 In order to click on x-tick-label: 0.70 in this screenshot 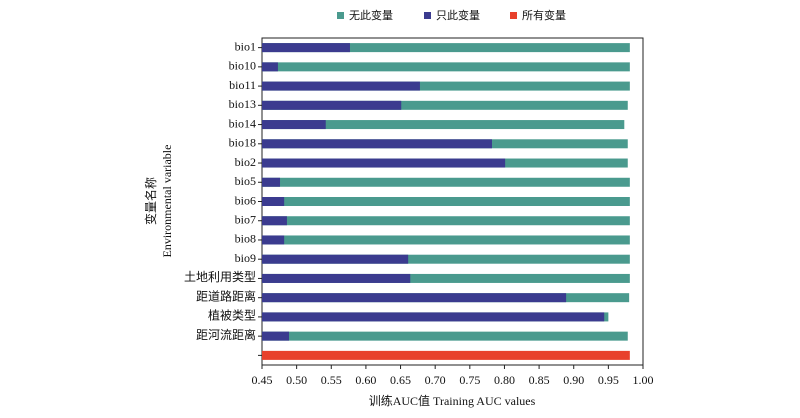, I will do `click(435, 380)`.